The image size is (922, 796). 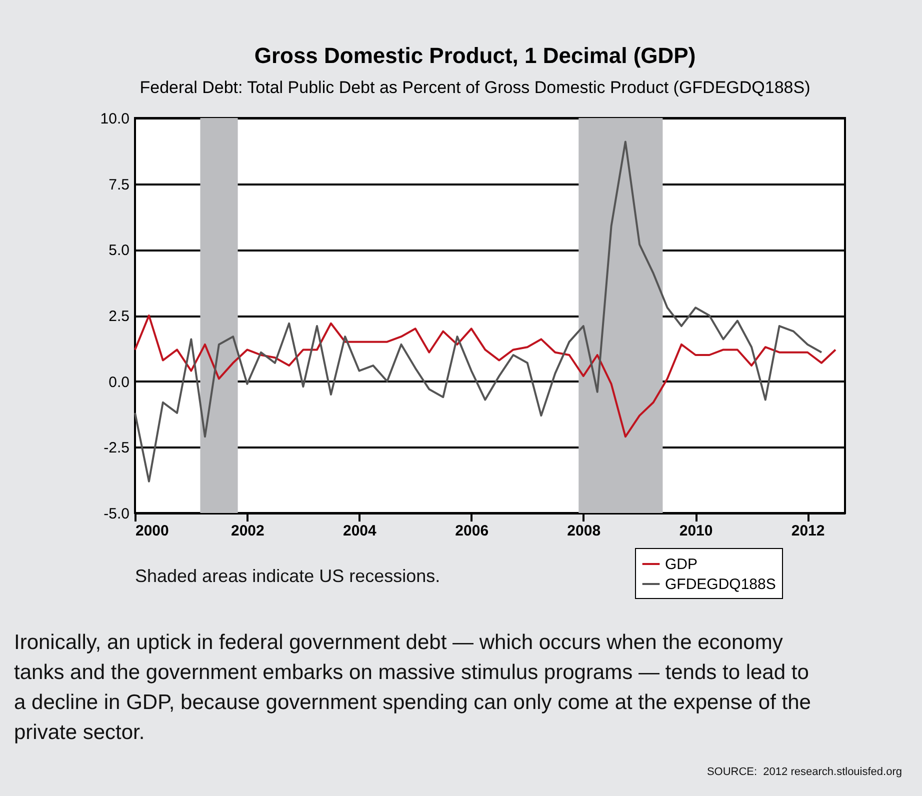 I want to click on x-tick-label: 2002, so click(x=247, y=531).